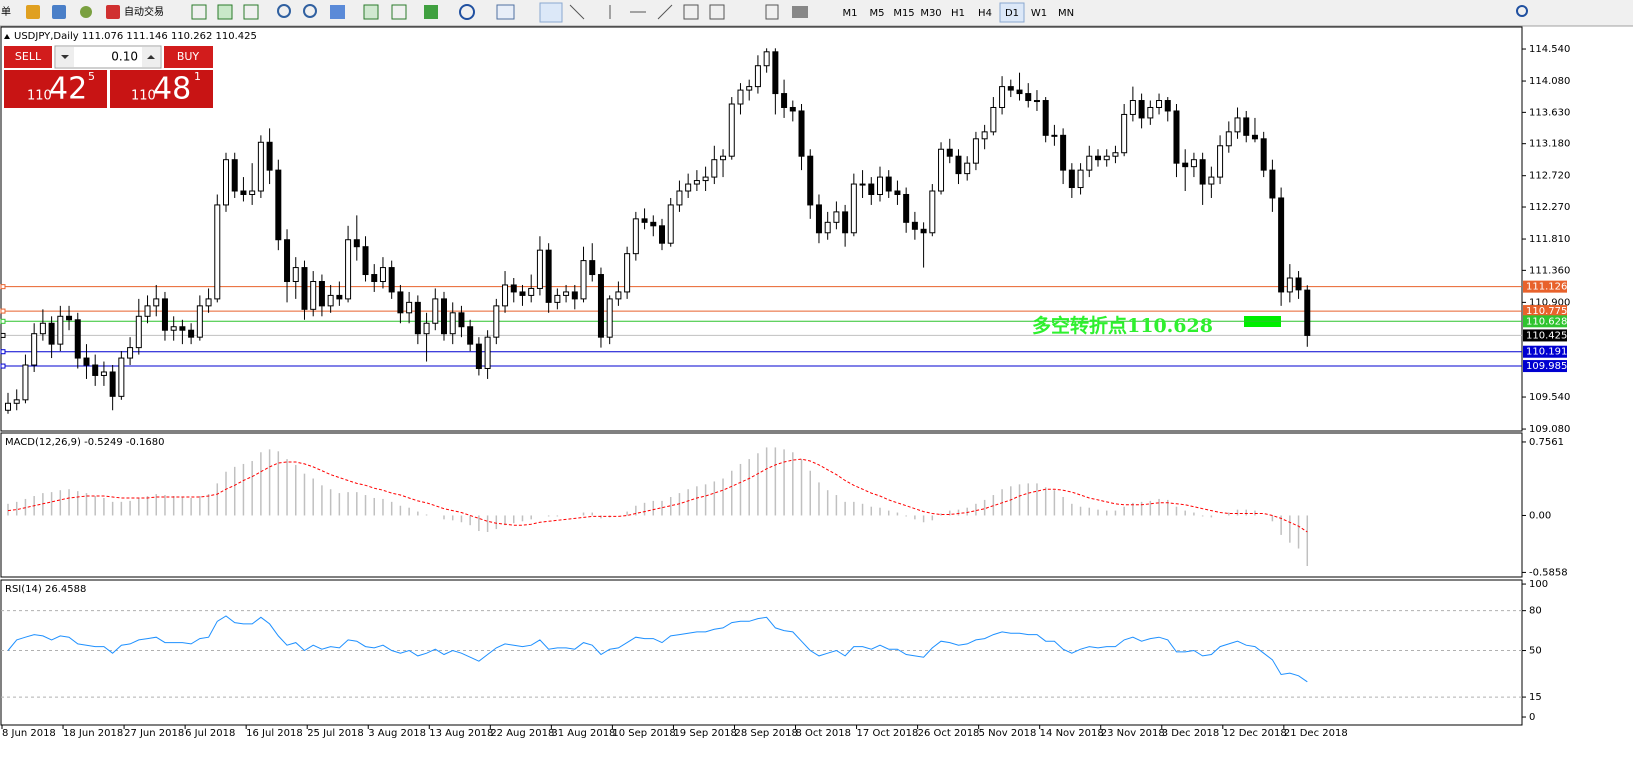 The image size is (1633, 776). What do you see at coordinates (888, 733) in the screenshot?
I see `x-tick-label: 17 Oct 2018` at bounding box center [888, 733].